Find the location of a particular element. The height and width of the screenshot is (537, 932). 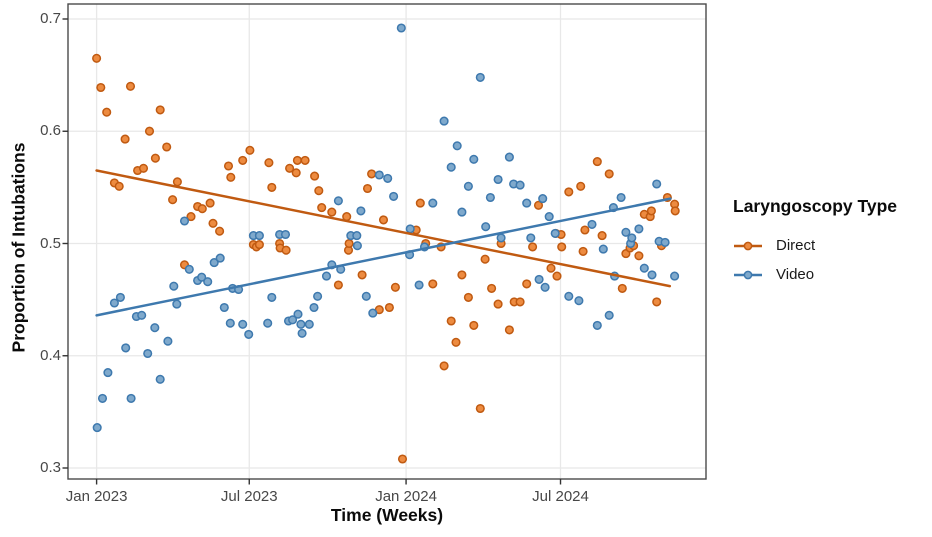

legend-item-video: Video is located at coordinates (815, 274).